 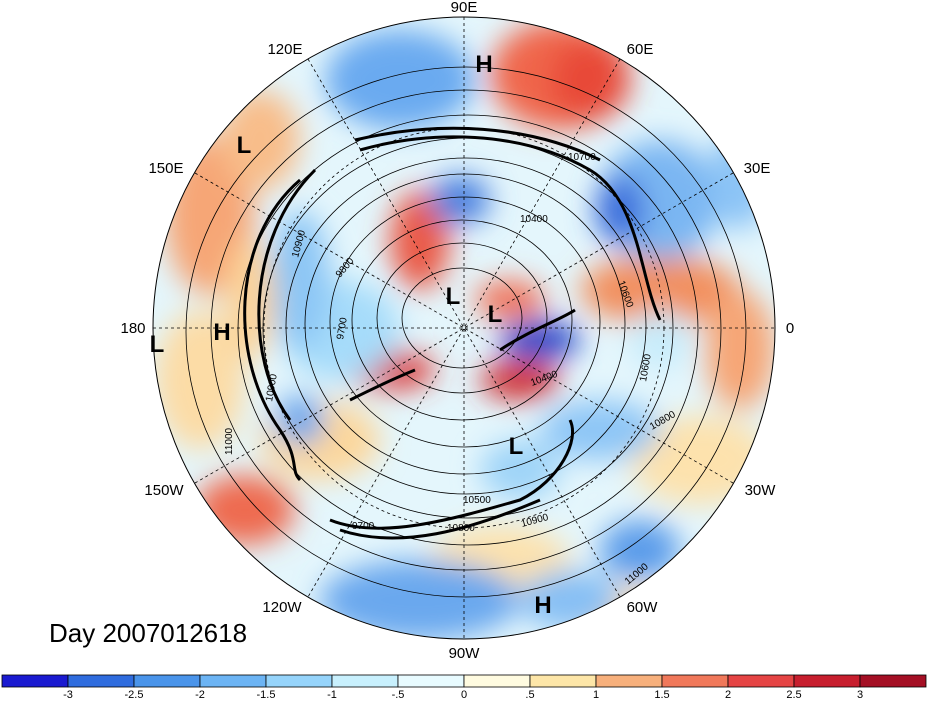 What do you see at coordinates (282, 607) in the screenshot?
I see `lon-label-120w: 120W` at bounding box center [282, 607].